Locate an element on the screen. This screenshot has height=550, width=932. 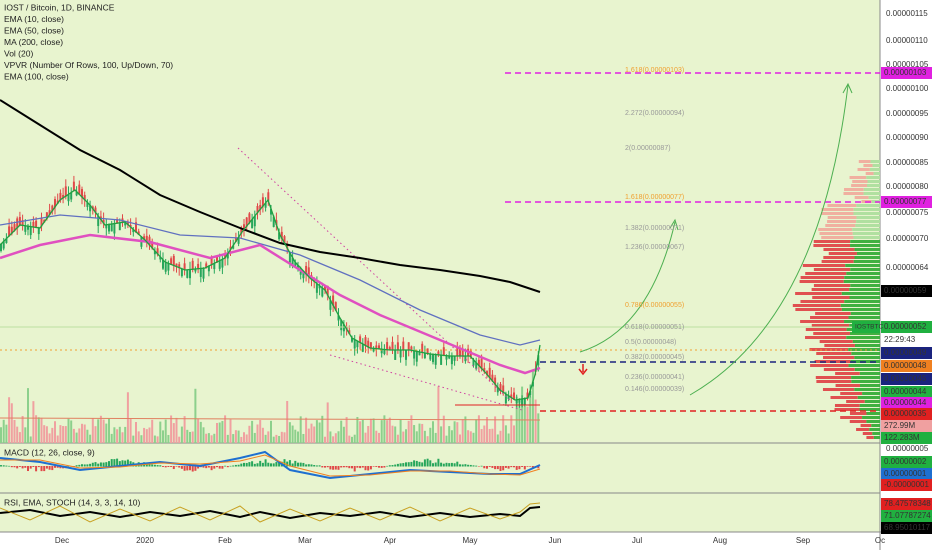
fib-label: 0.5(0.00000048) is located at coordinates (650, 342).